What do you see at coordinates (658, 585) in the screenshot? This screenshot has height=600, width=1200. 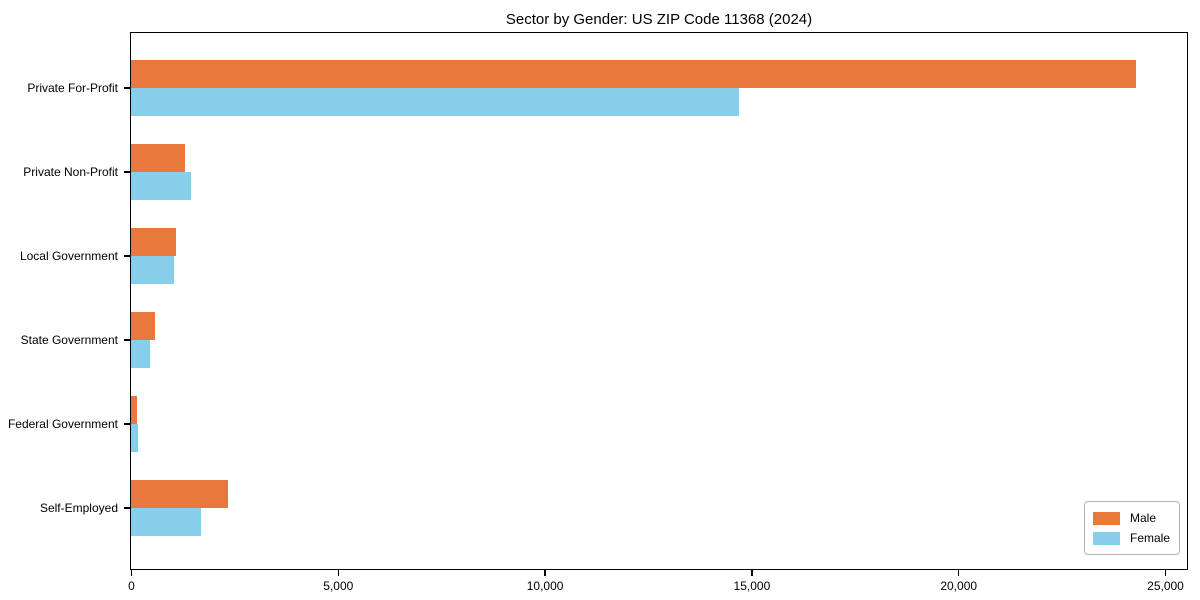 I see `x-axis: 0 5,000 10,000 15,000 20,000 25,000` at bounding box center [658, 585].